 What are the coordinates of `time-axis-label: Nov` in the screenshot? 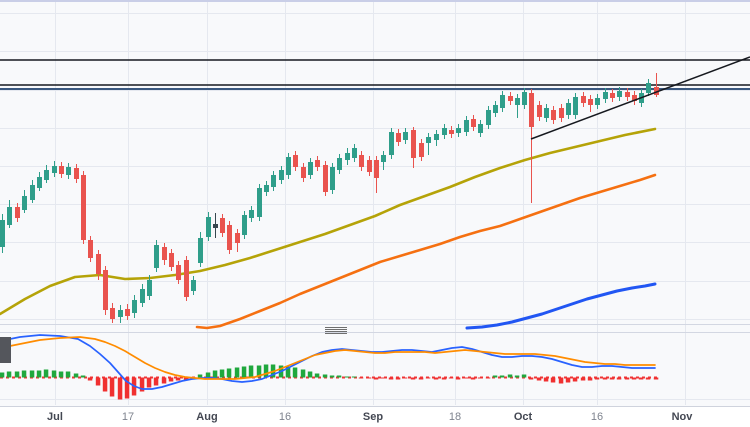 It's located at (682, 417).